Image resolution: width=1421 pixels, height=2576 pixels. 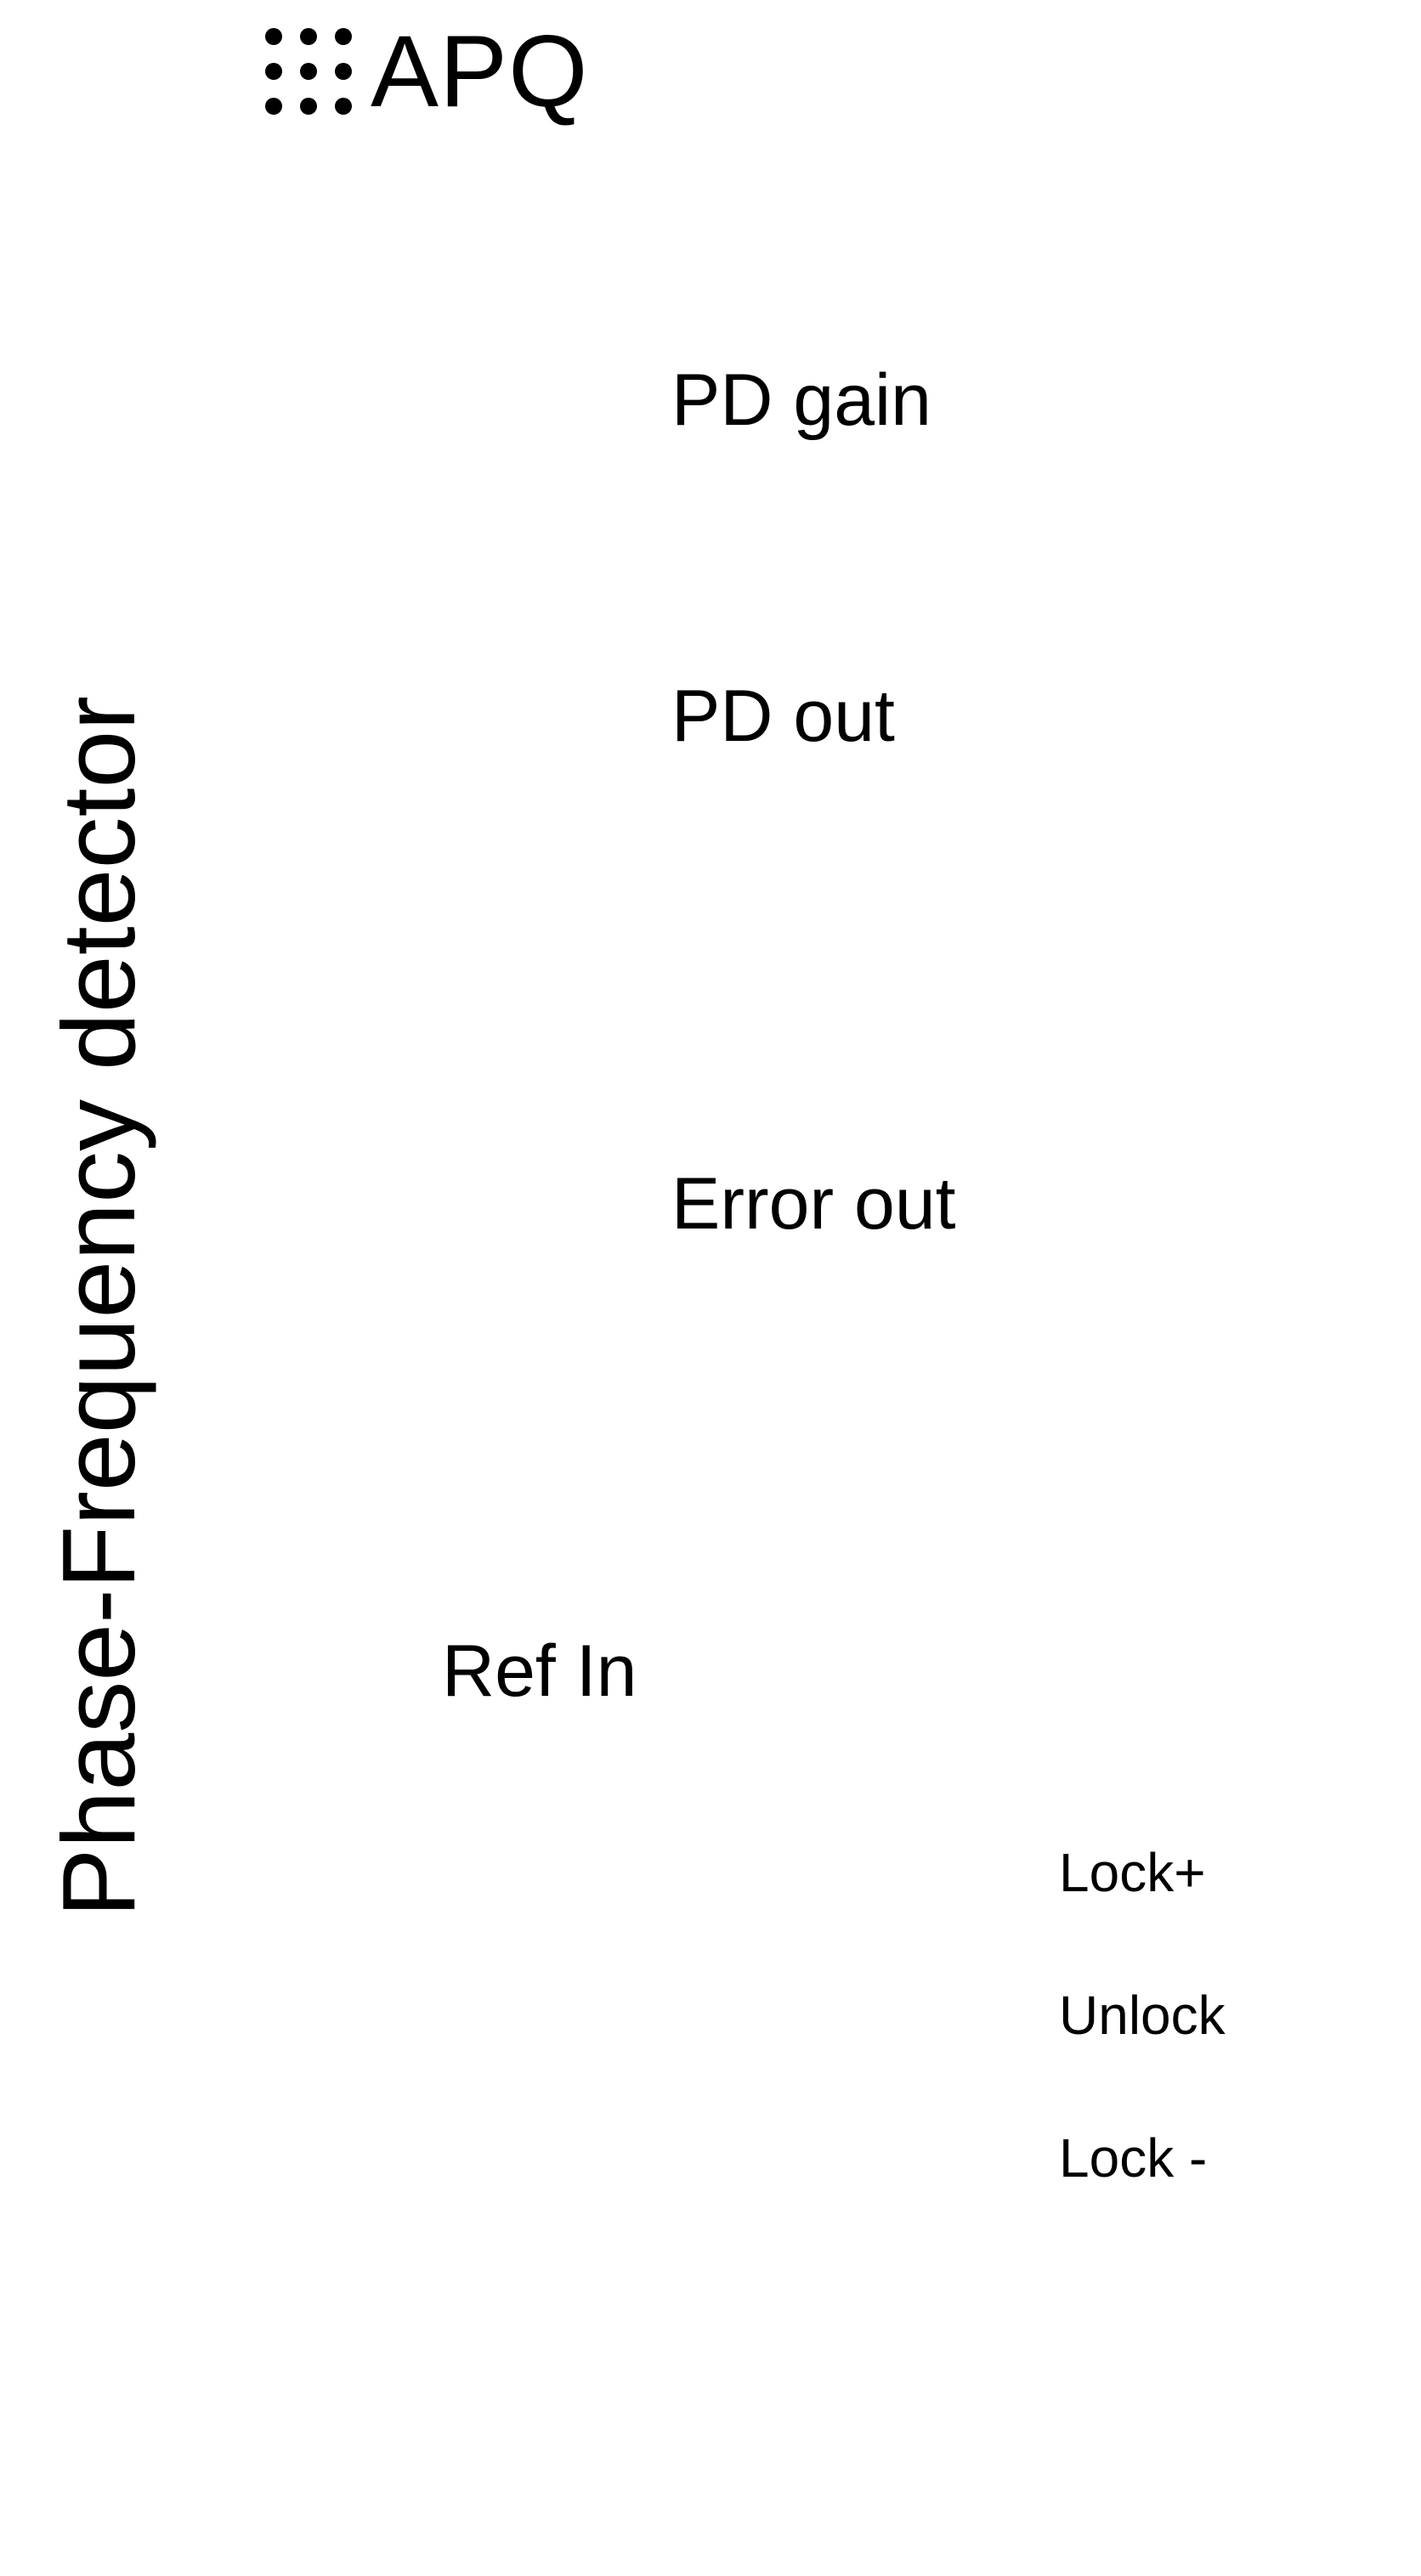 I want to click on pd-gain-label: PD gain, so click(x=801, y=400).